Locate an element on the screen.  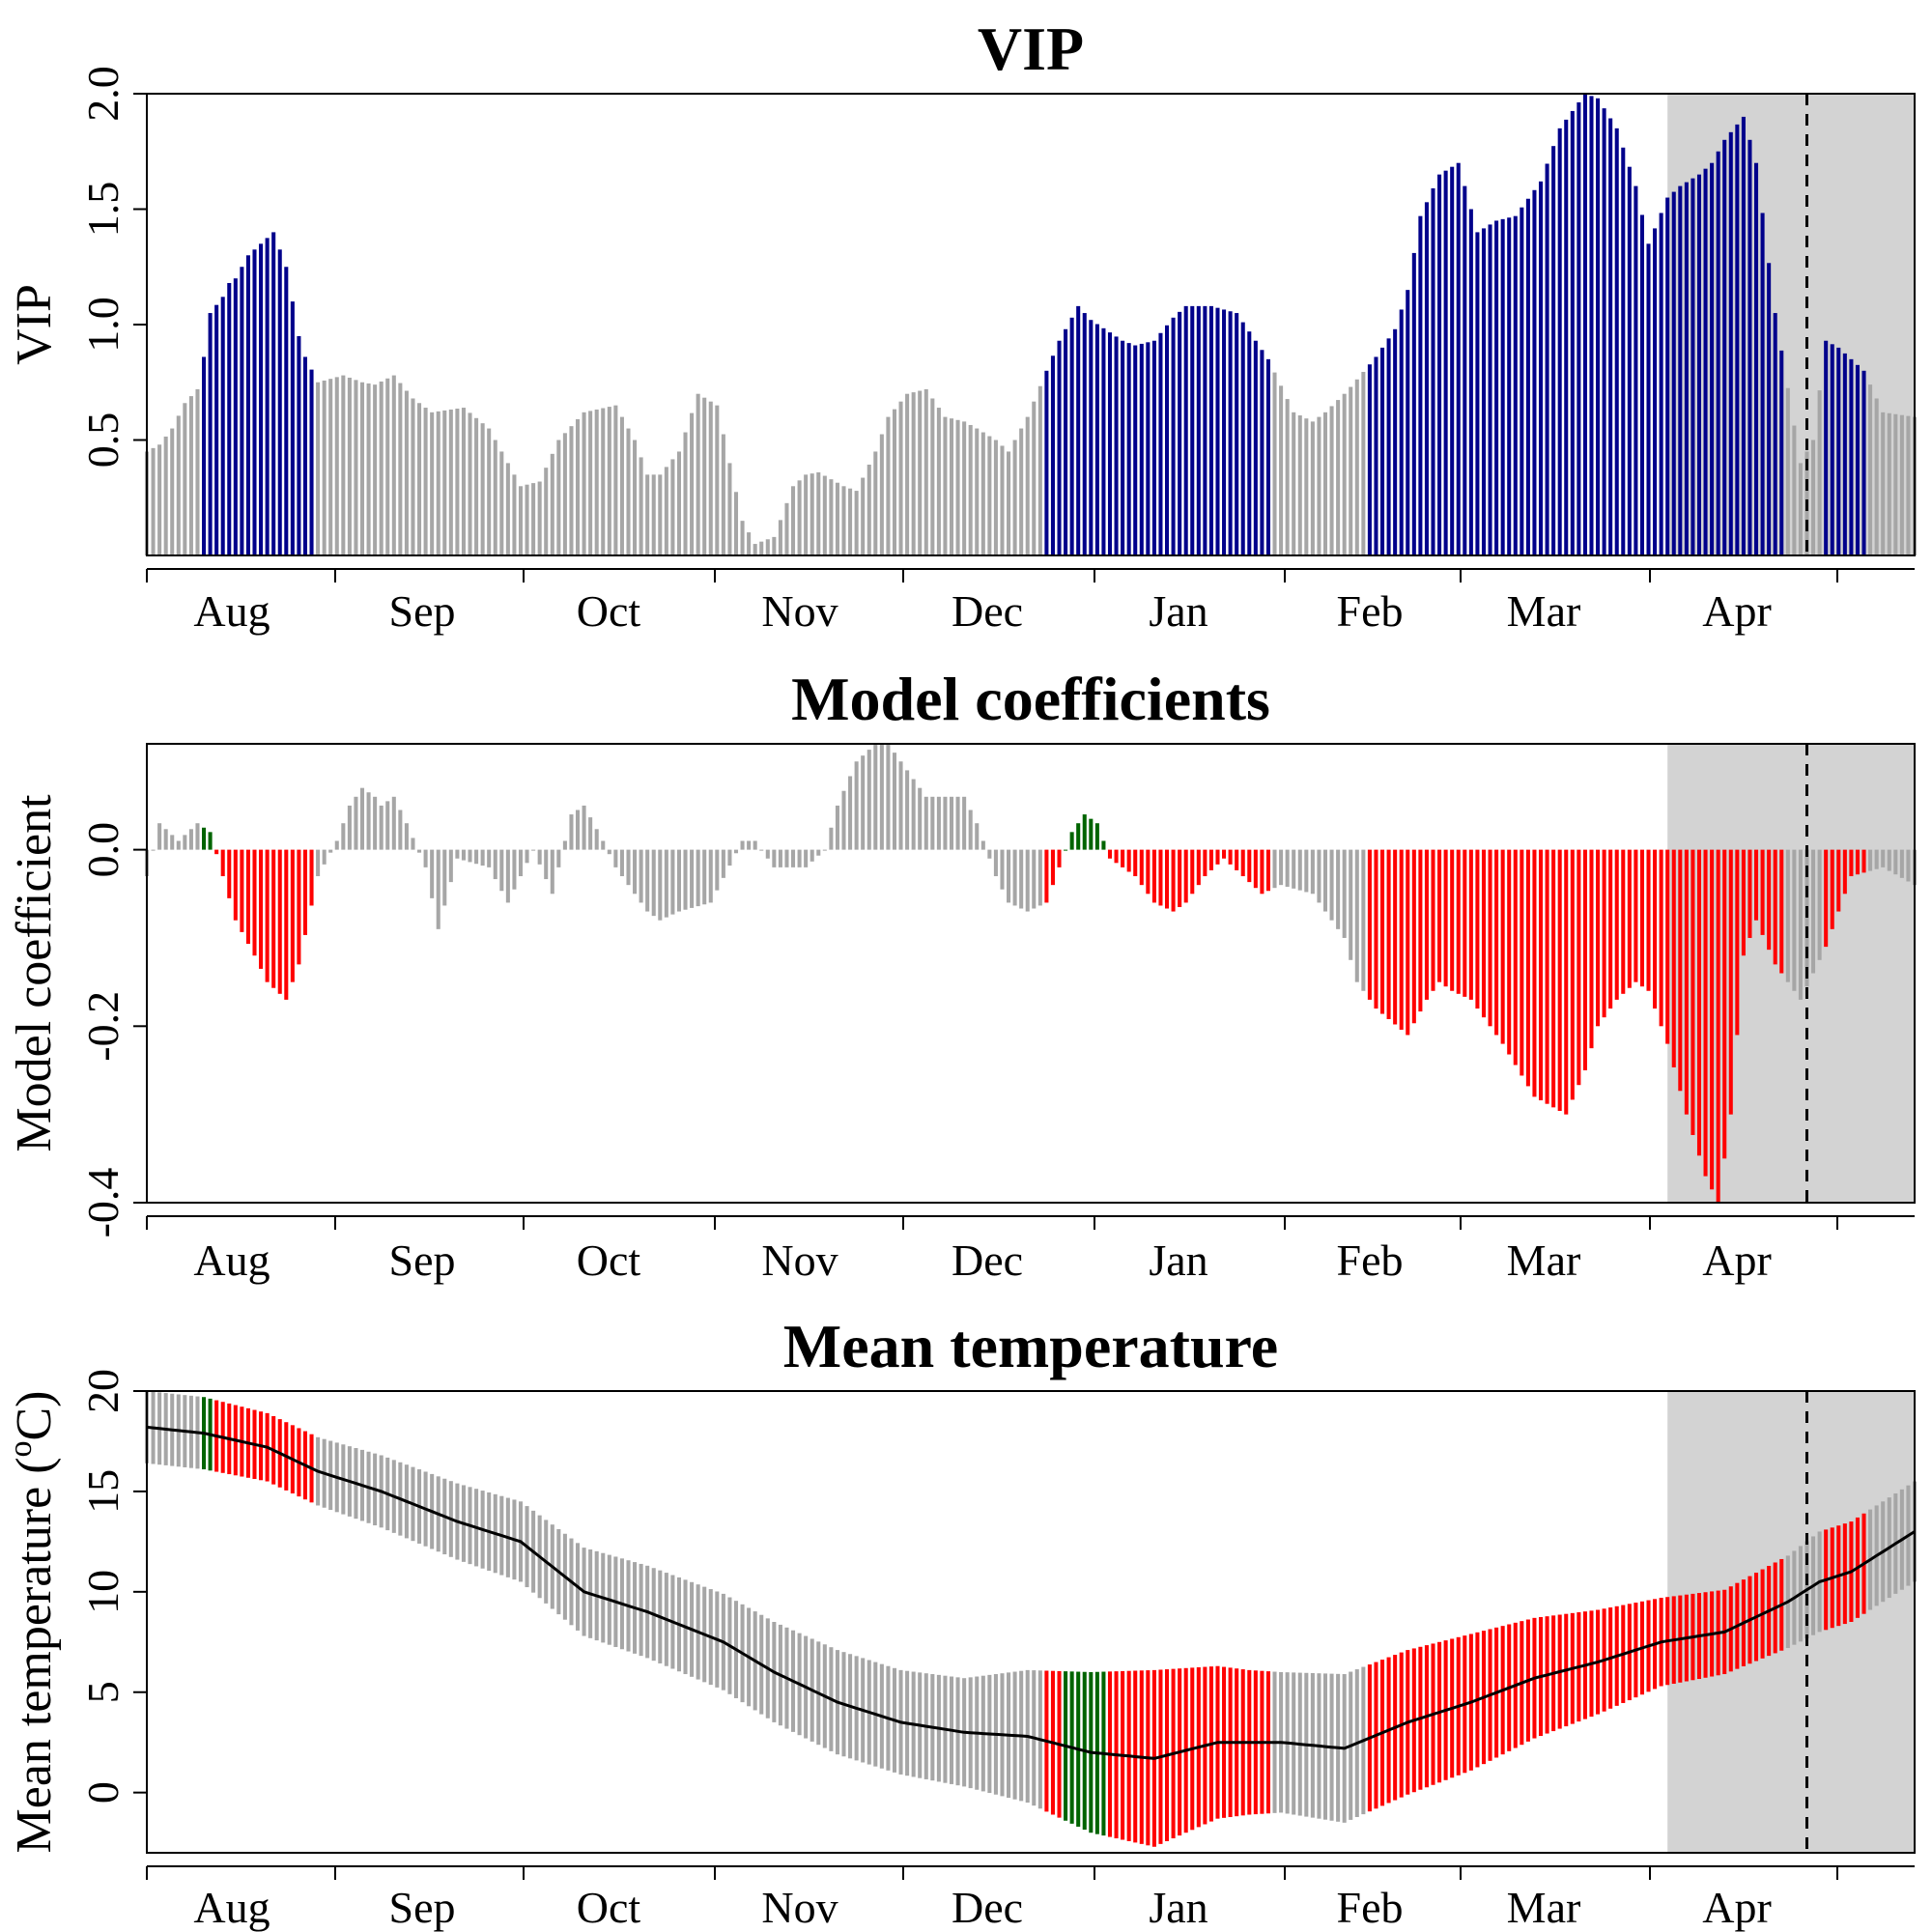
y-tick-label: 1.0 is located at coordinates (103, 325).